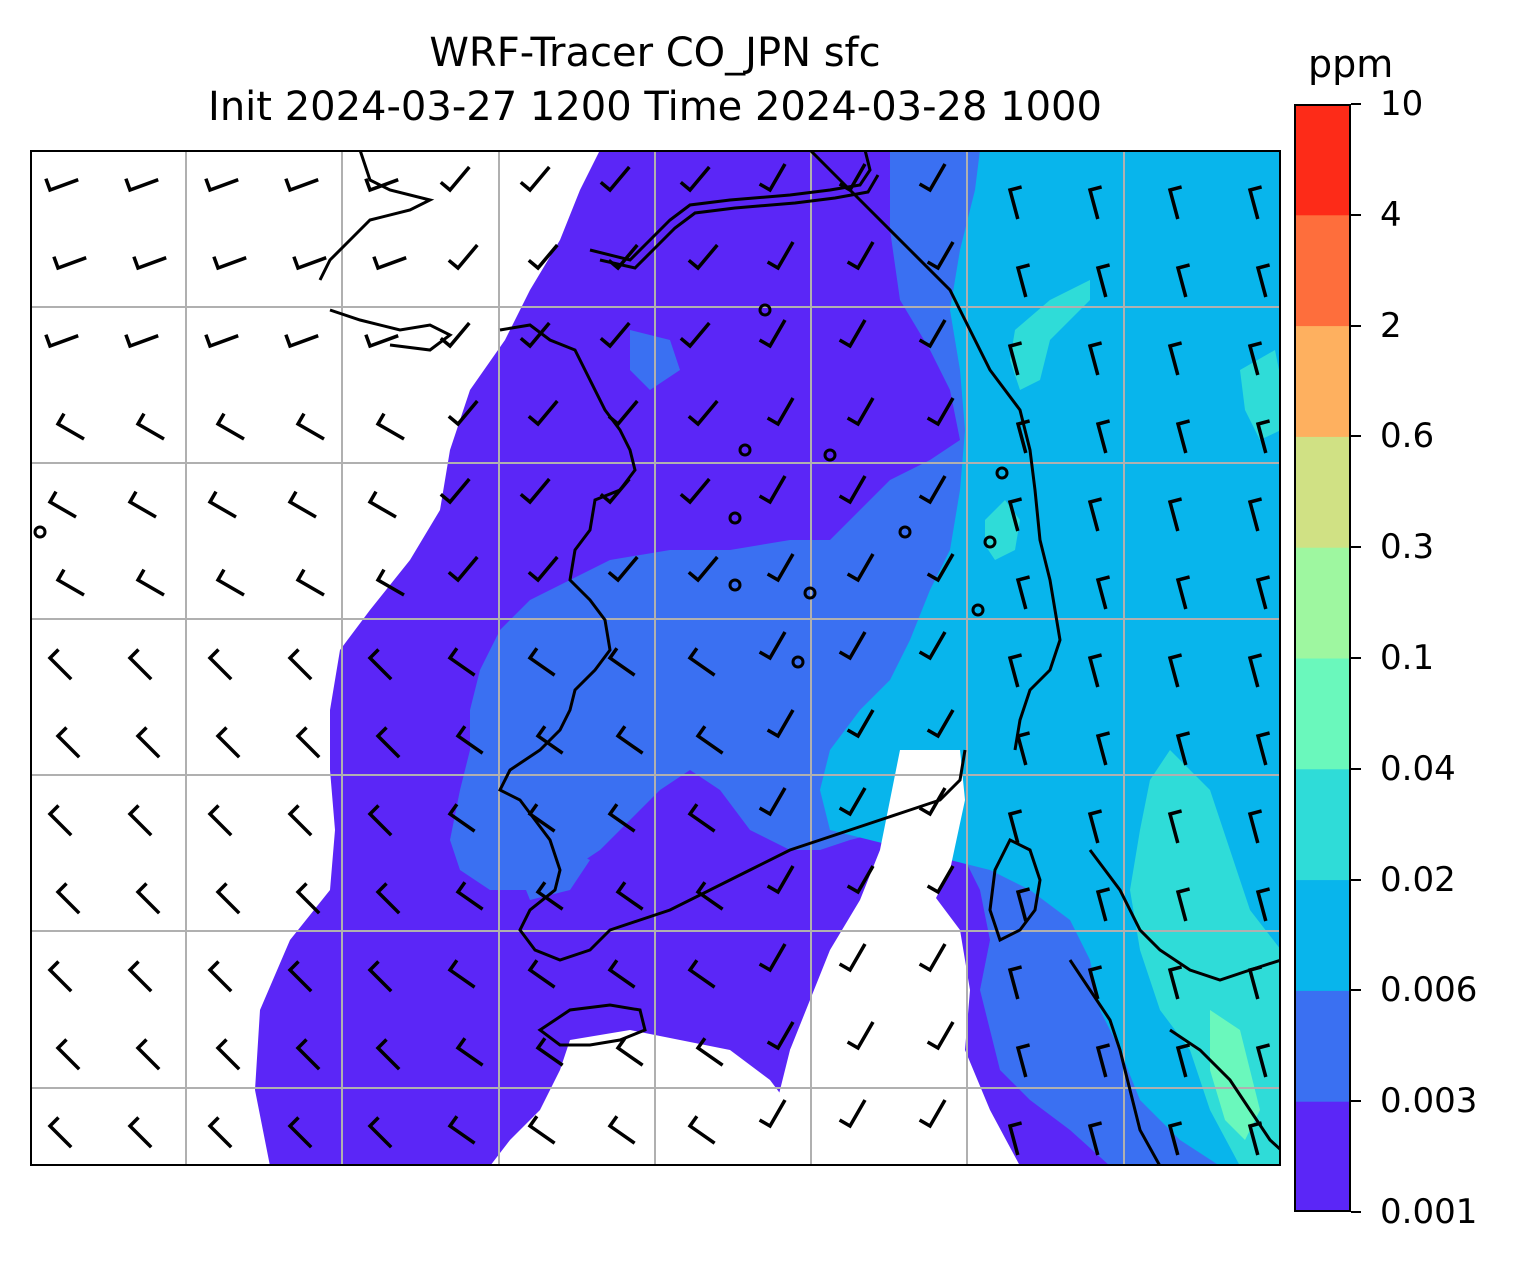 The width and height of the screenshot is (1528, 1267). What do you see at coordinates (1115, 1062) in the screenshot?
I see `coastline-japan-kyushu` at bounding box center [1115, 1062].